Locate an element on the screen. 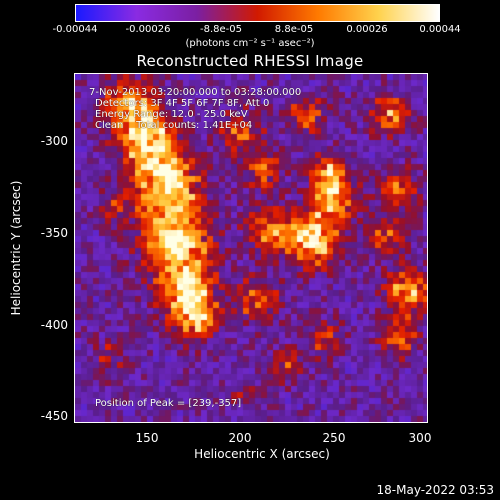 This screenshot has width=500, height=500. x-axis-label: Heliocentric X (arcsec) is located at coordinates (262, 454).